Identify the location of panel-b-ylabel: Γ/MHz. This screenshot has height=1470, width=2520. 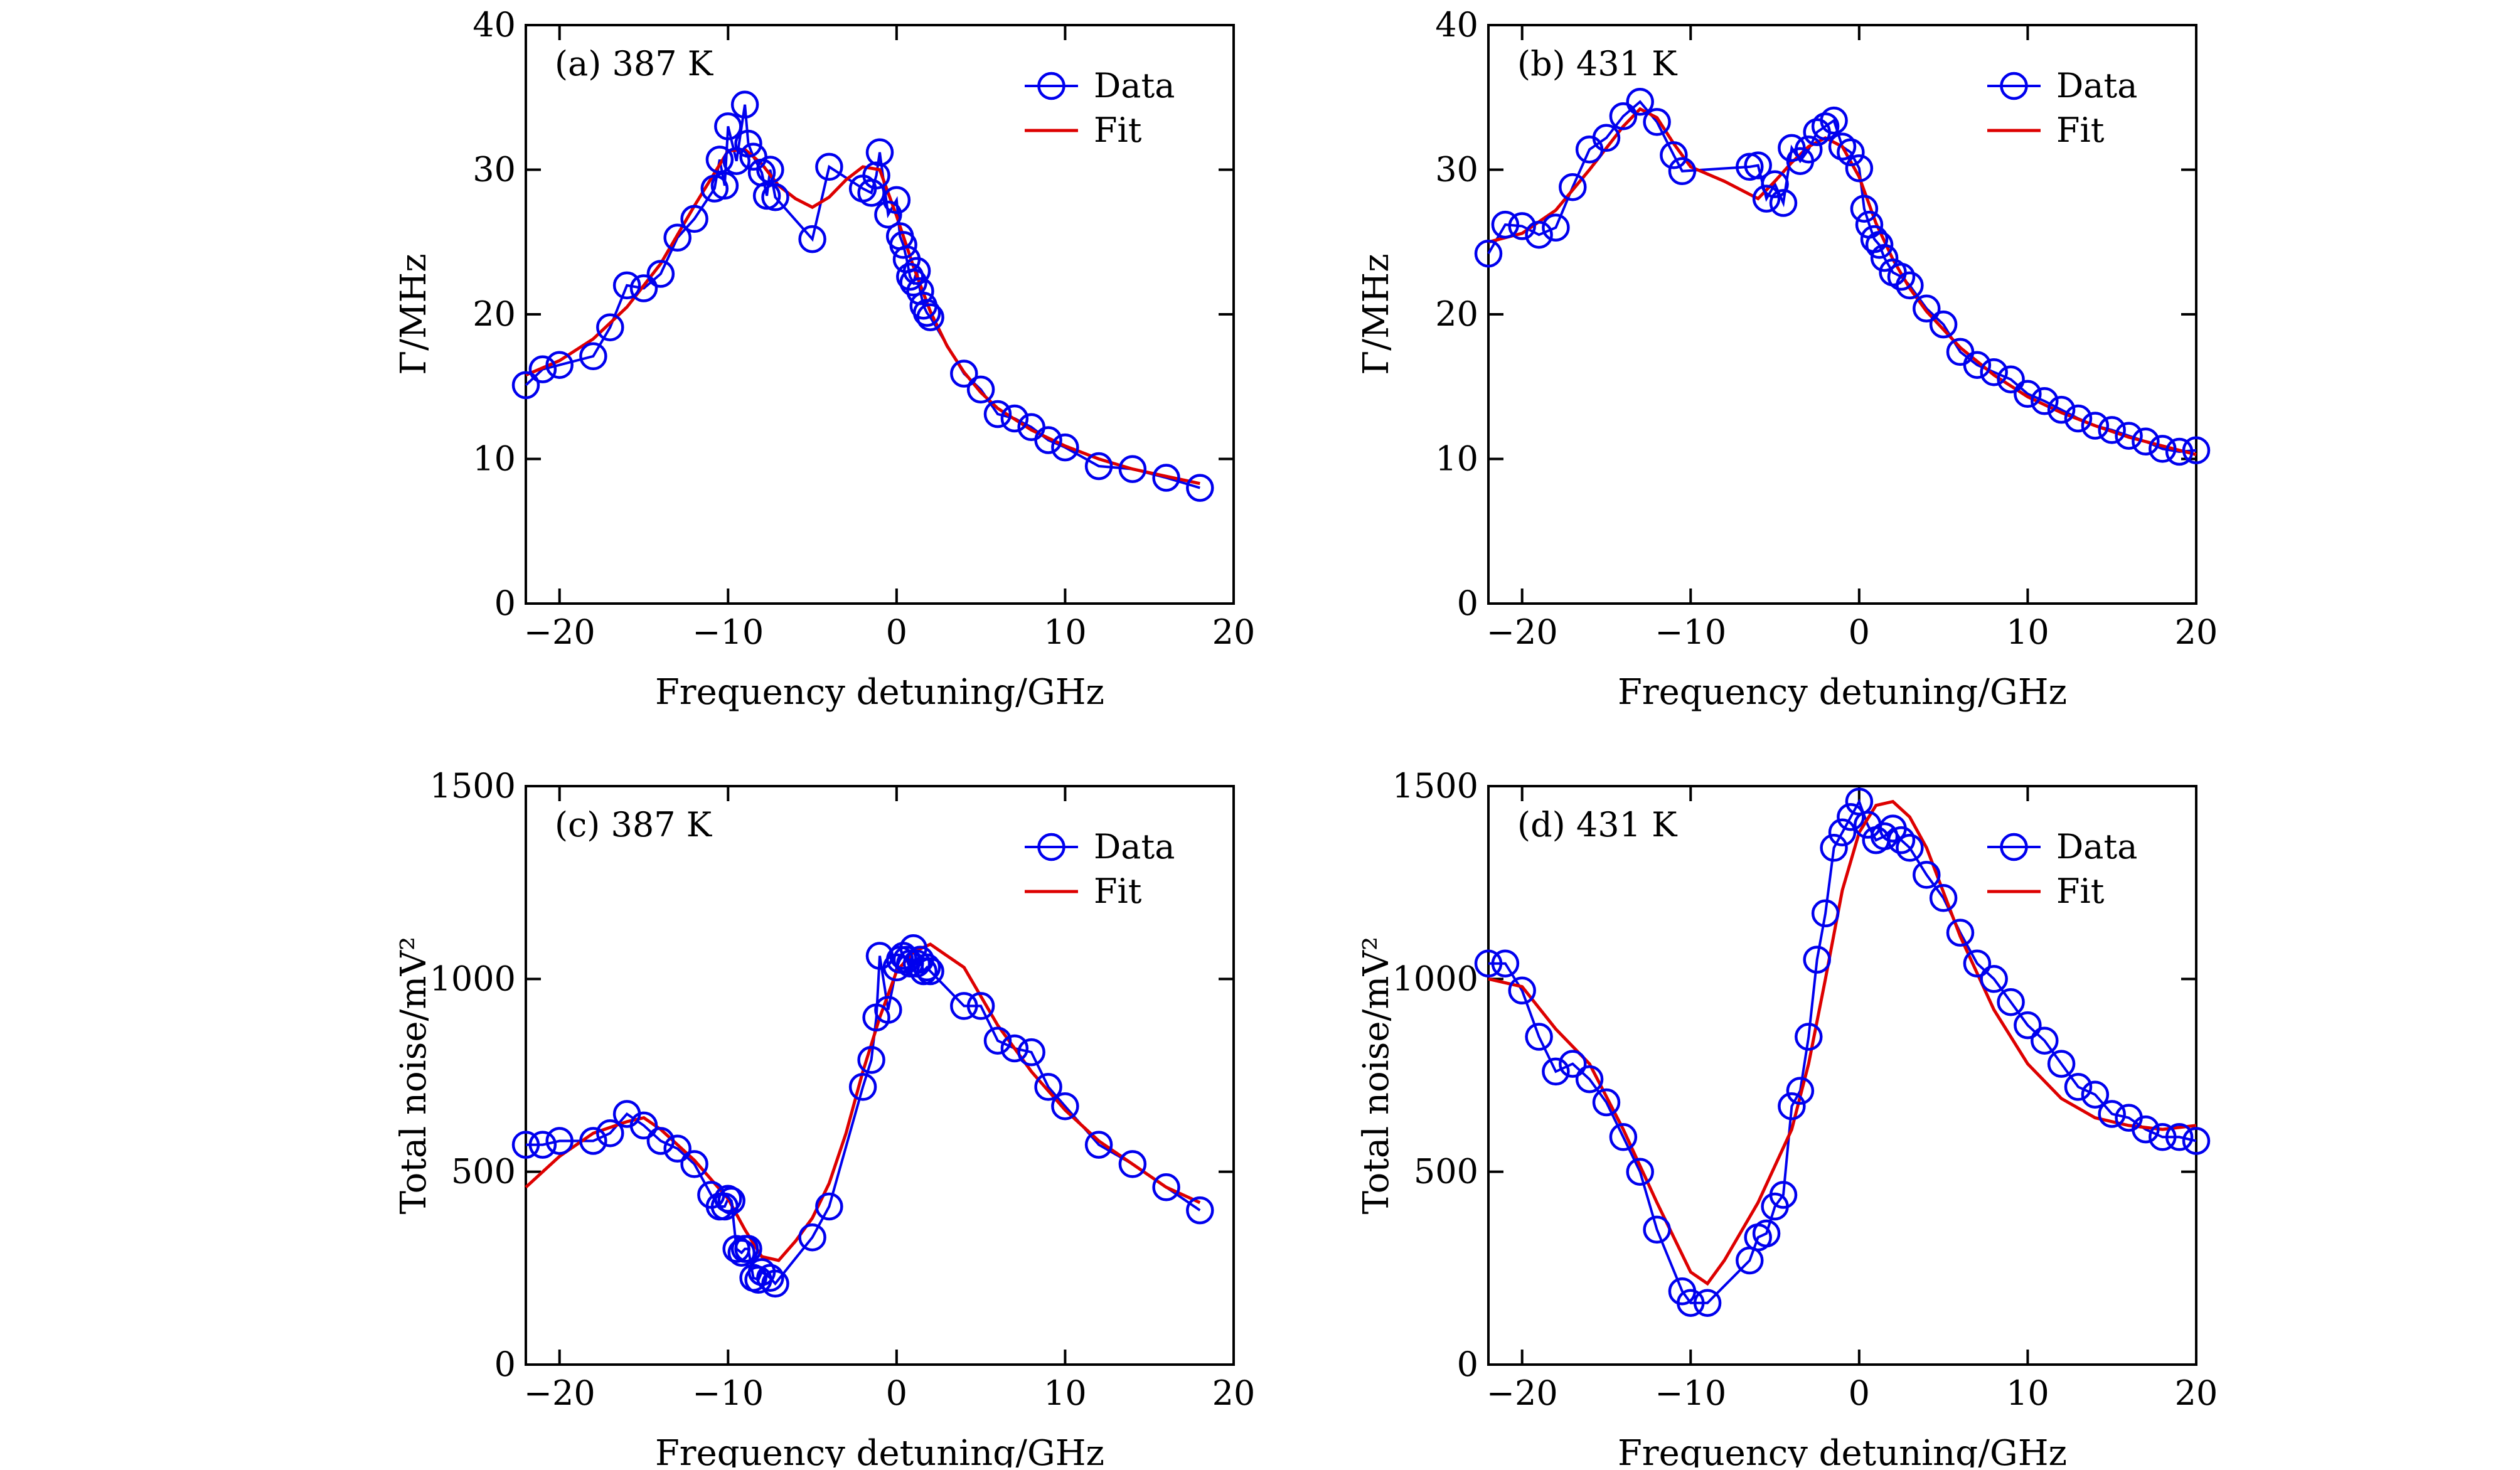
(1376, 314).